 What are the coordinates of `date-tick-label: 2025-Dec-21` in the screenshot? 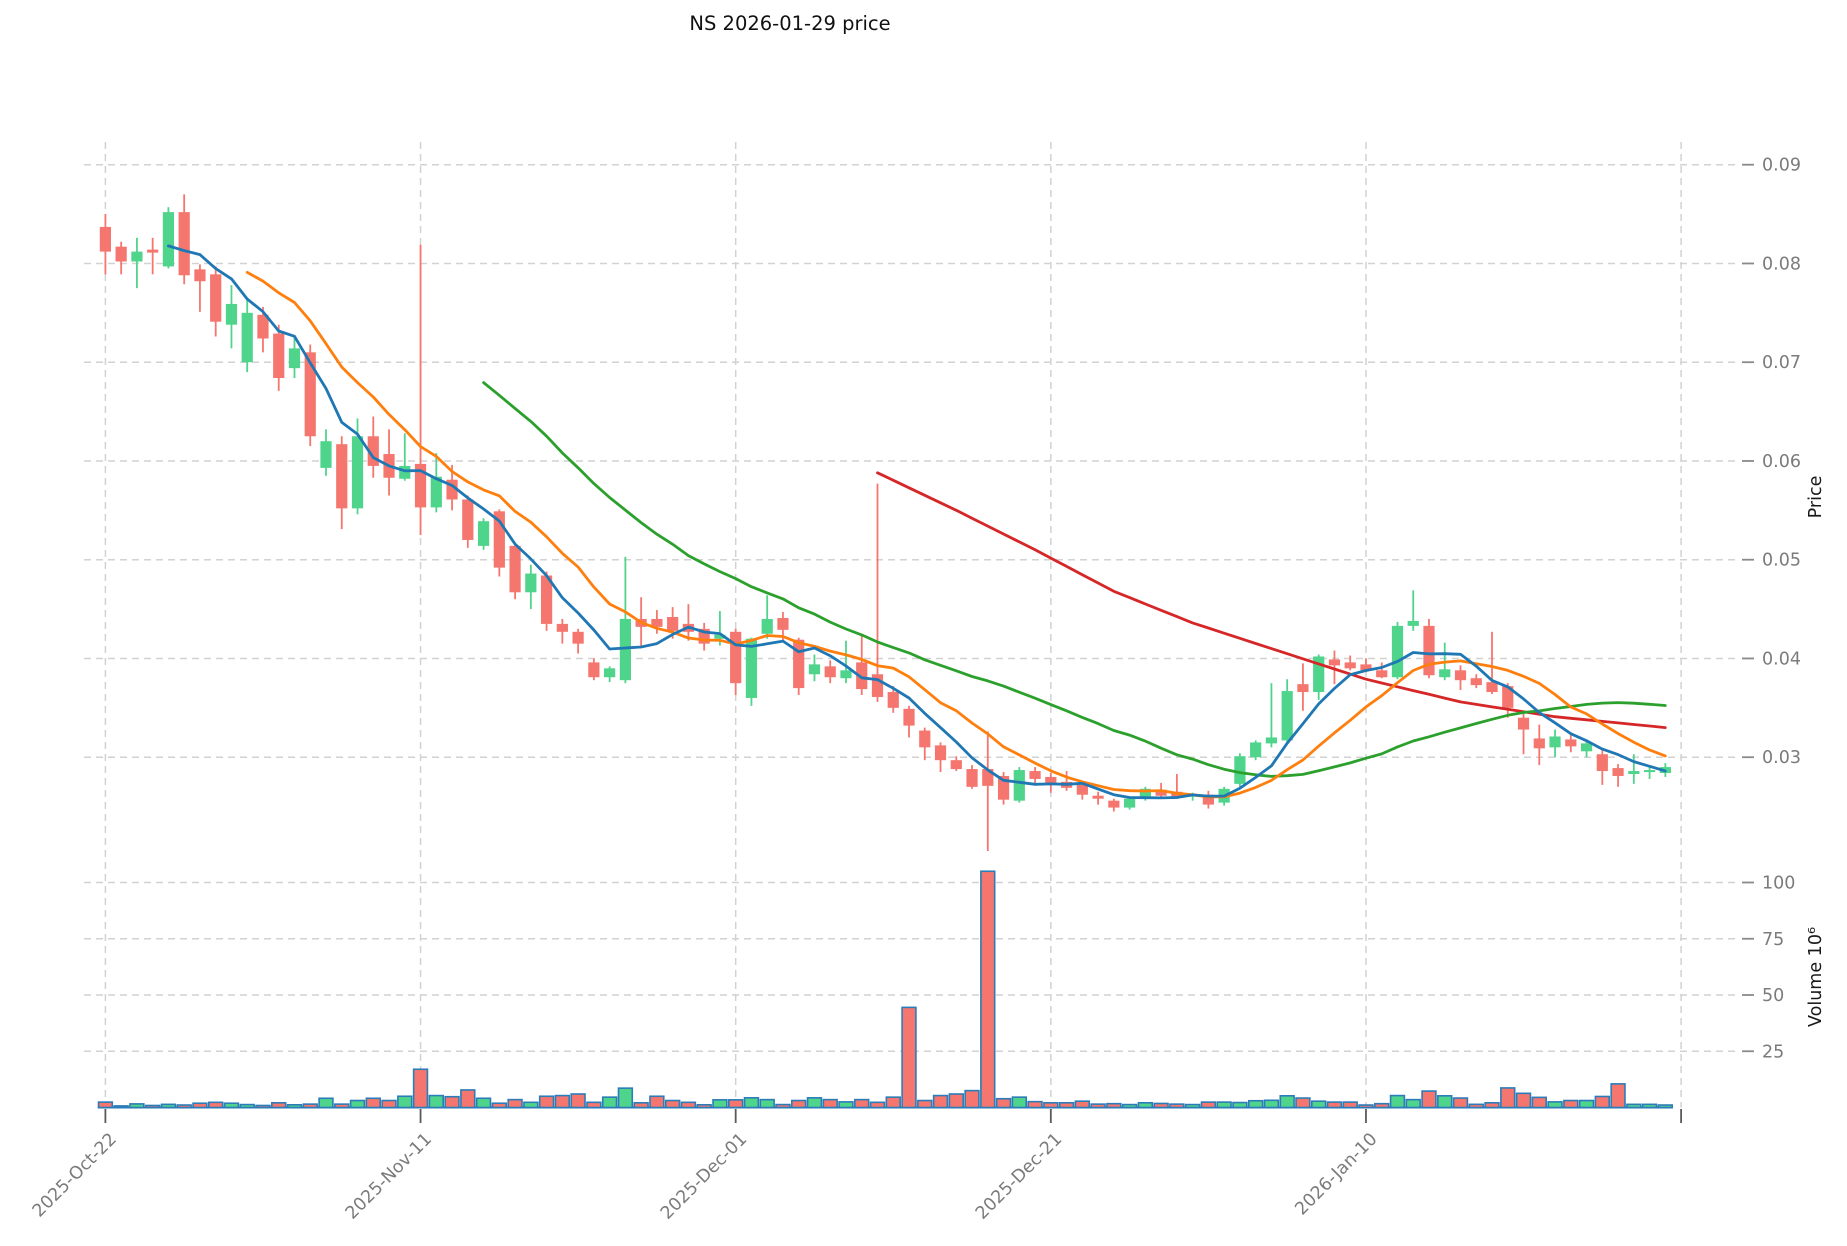 It's located at (1019, 1176).